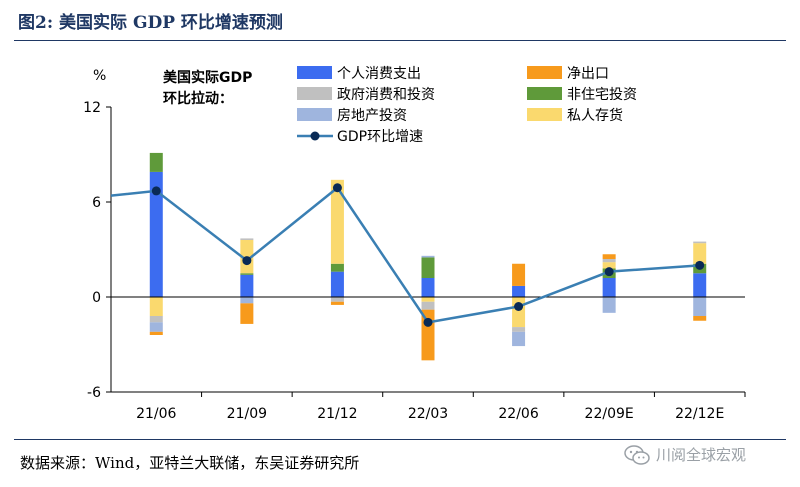 The width and height of the screenshot is (800, 487). Describe the element at coordinates (699, 414) in the screenshot. I see `x-tick-label: 22/12E` at that location.